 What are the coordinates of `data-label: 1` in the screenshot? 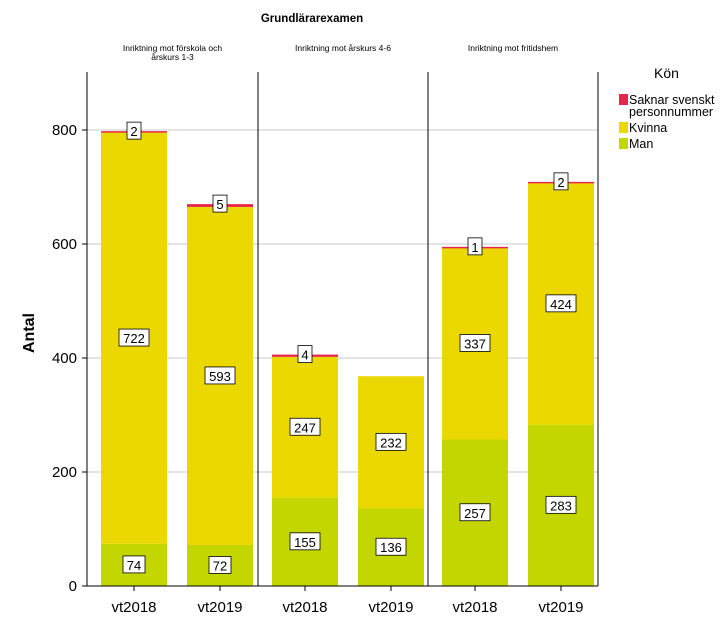 It's located at (474, 247).